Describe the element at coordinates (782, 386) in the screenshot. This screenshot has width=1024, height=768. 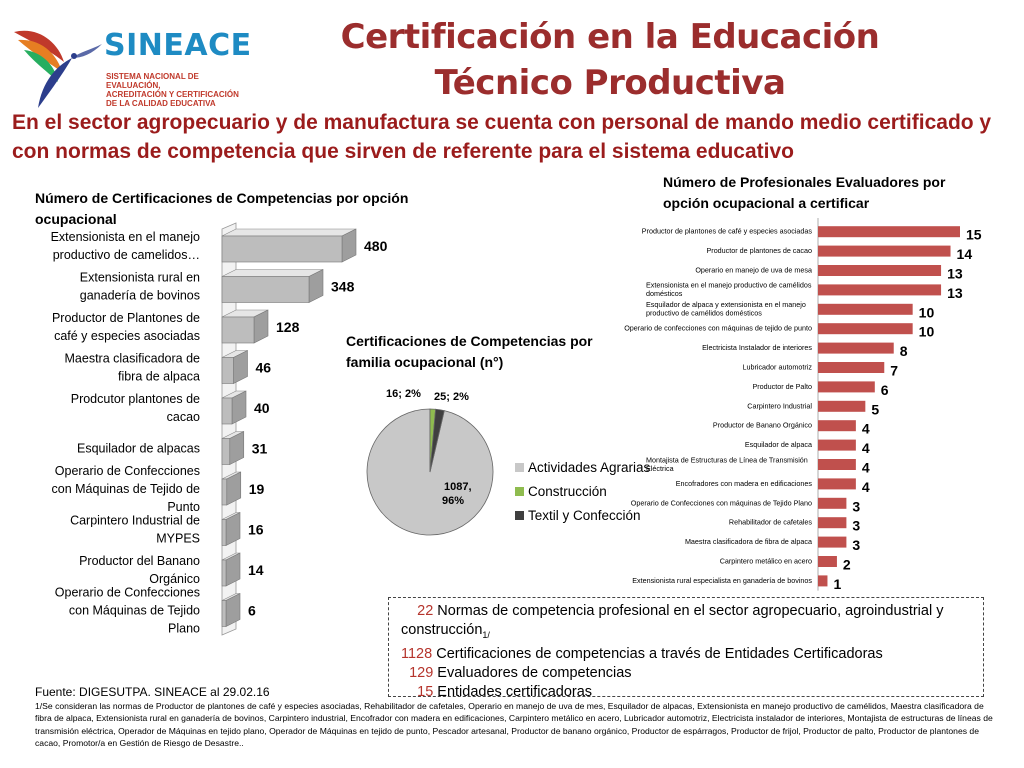
I see `chart3-category-label: Productor de Palto` at that location.